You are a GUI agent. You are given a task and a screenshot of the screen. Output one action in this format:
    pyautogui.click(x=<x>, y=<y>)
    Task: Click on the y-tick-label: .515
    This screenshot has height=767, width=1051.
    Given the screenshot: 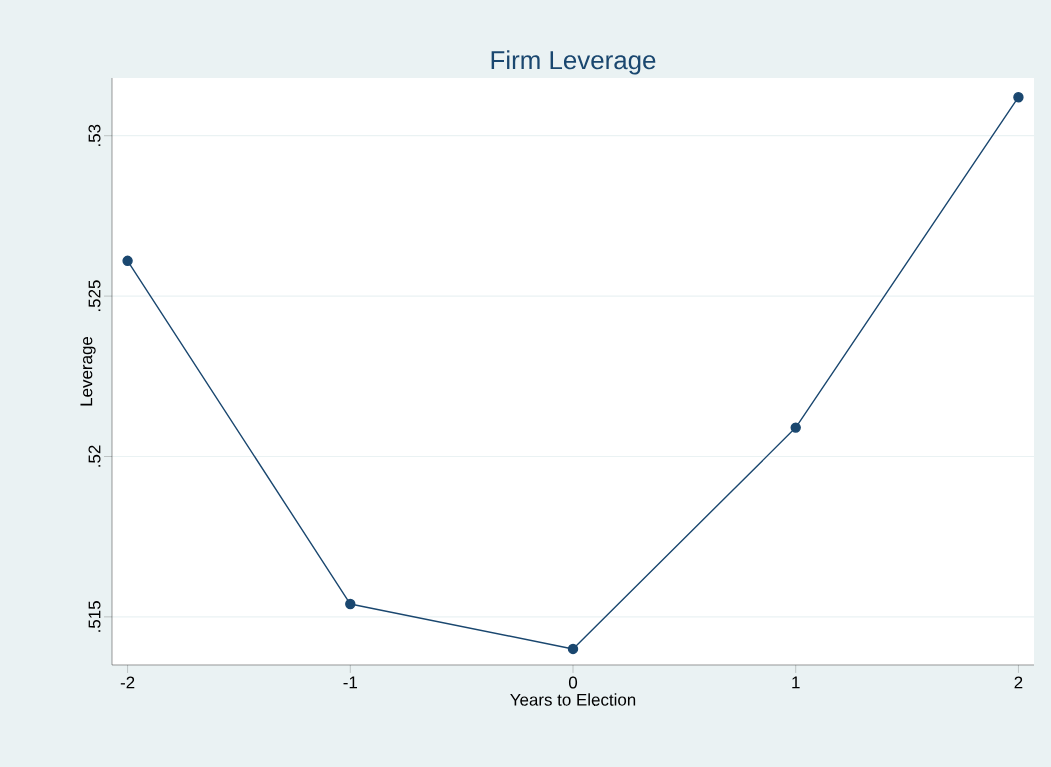 What is the action you would take?
    pyautogui.click(x=94, y=616)
    